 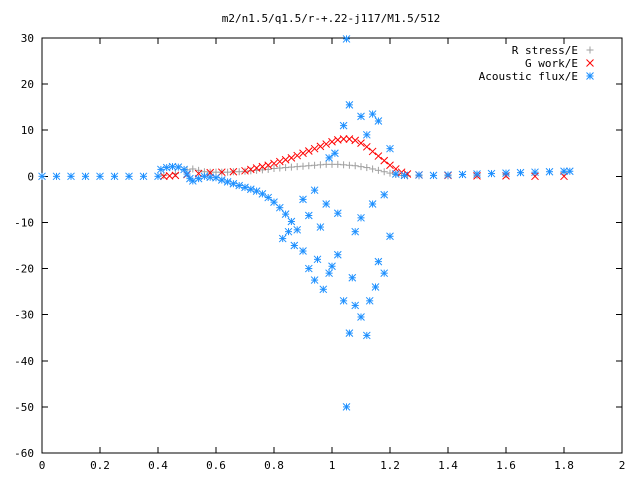 What do you see at coordinates (42, 465) in the screenshot?
I see `x-tick-label: 0` at bounding box center [42, 465].